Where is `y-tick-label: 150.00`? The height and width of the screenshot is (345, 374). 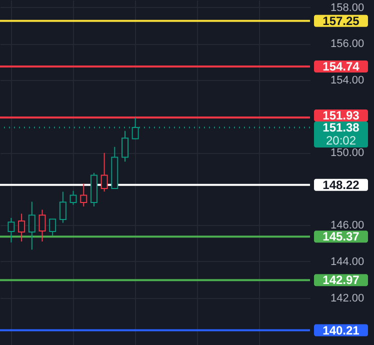
y-tick-label: 150.00 is located at coordinates (347, 153).